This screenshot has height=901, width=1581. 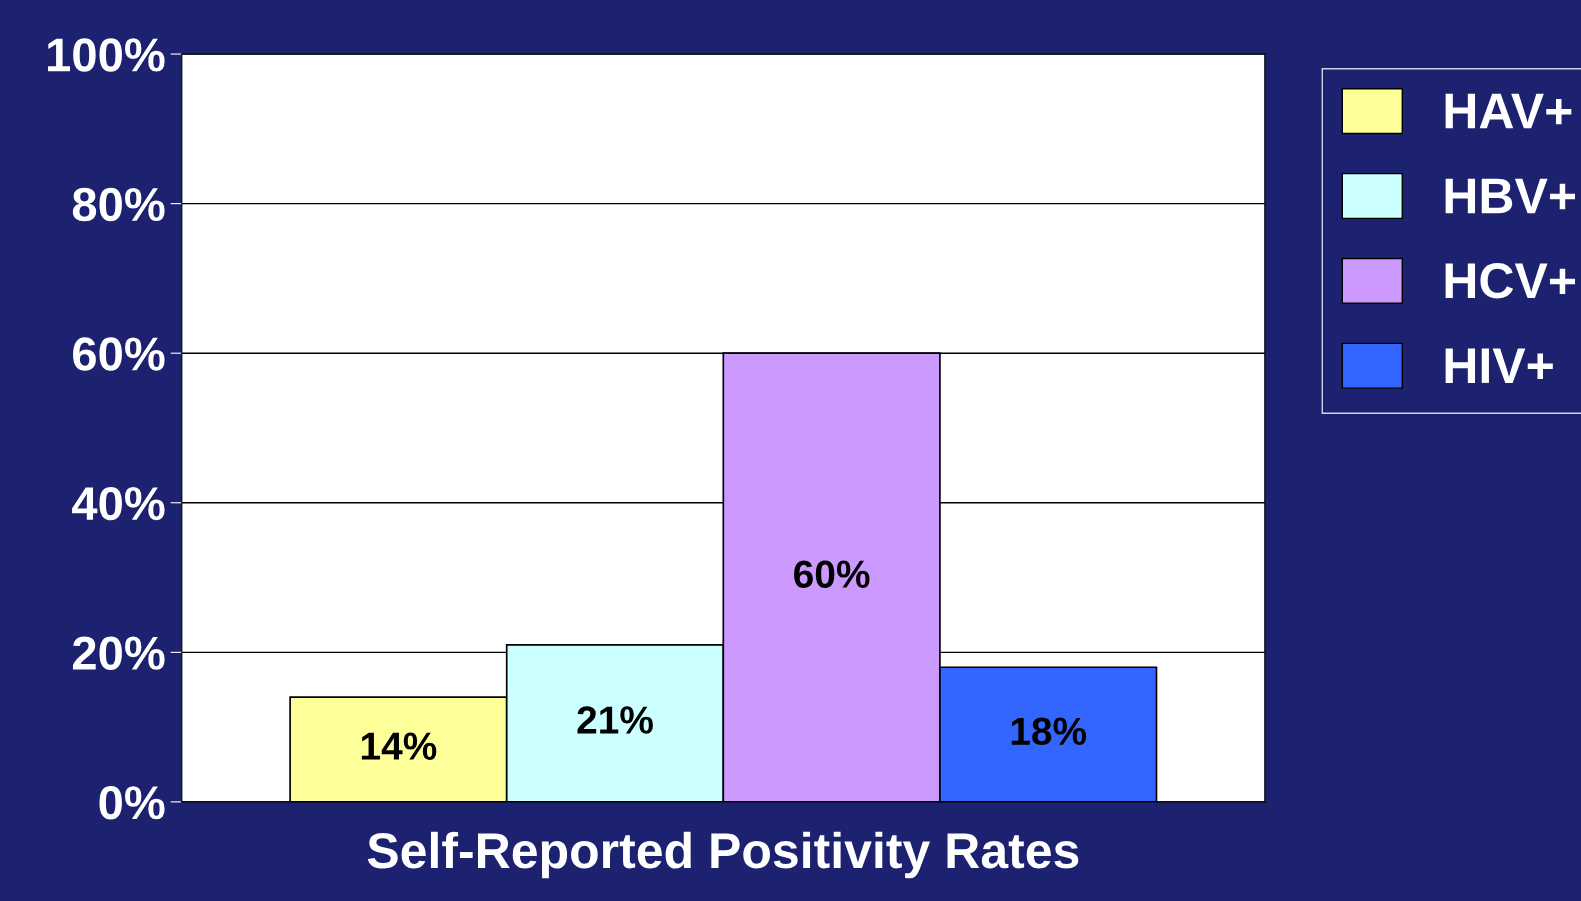 What do you see at coordinates (106, 55) in the screenshot?
I see `y-tick-label: 100%` at bounding box center [106, 55].